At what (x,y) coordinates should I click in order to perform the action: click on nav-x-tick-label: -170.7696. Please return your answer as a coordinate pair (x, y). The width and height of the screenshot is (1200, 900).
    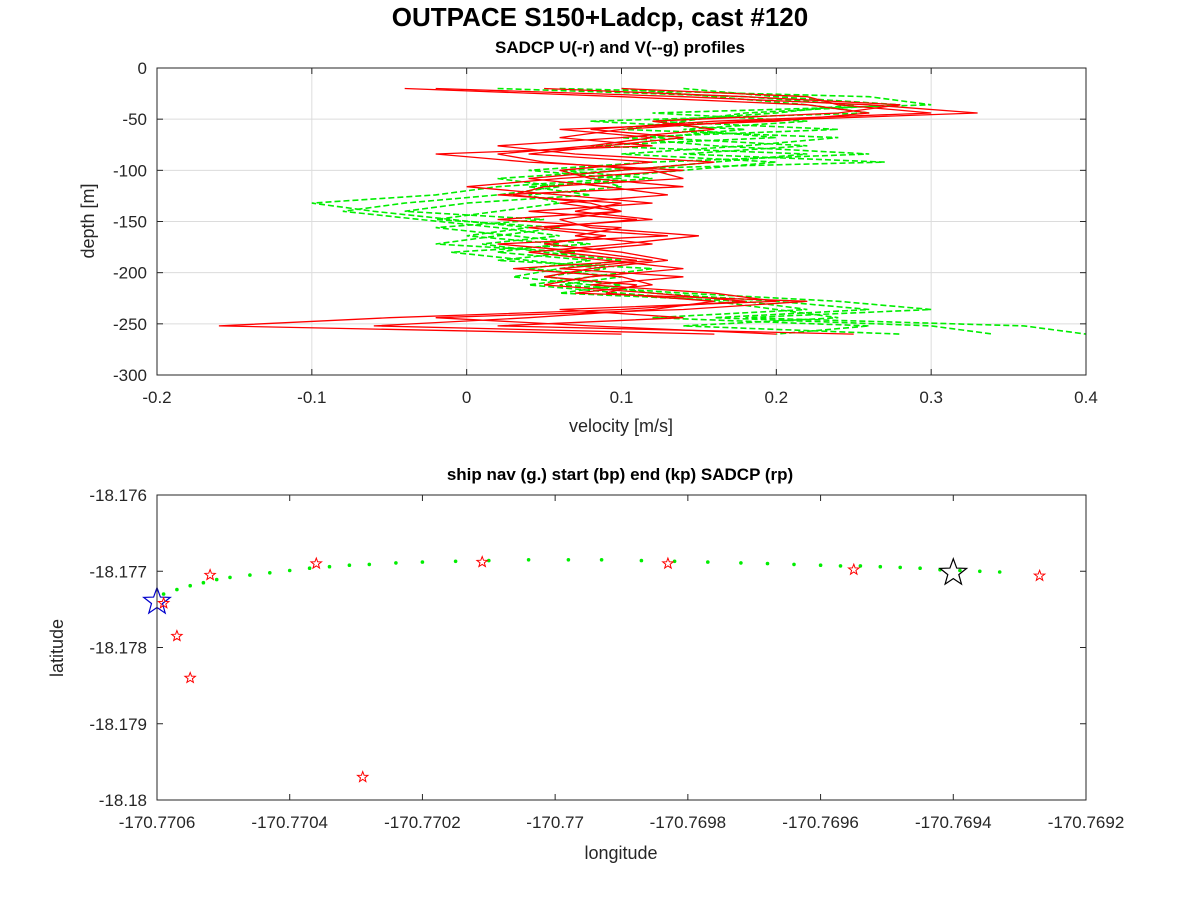
    Looking at the image, I should click on (820, 822).